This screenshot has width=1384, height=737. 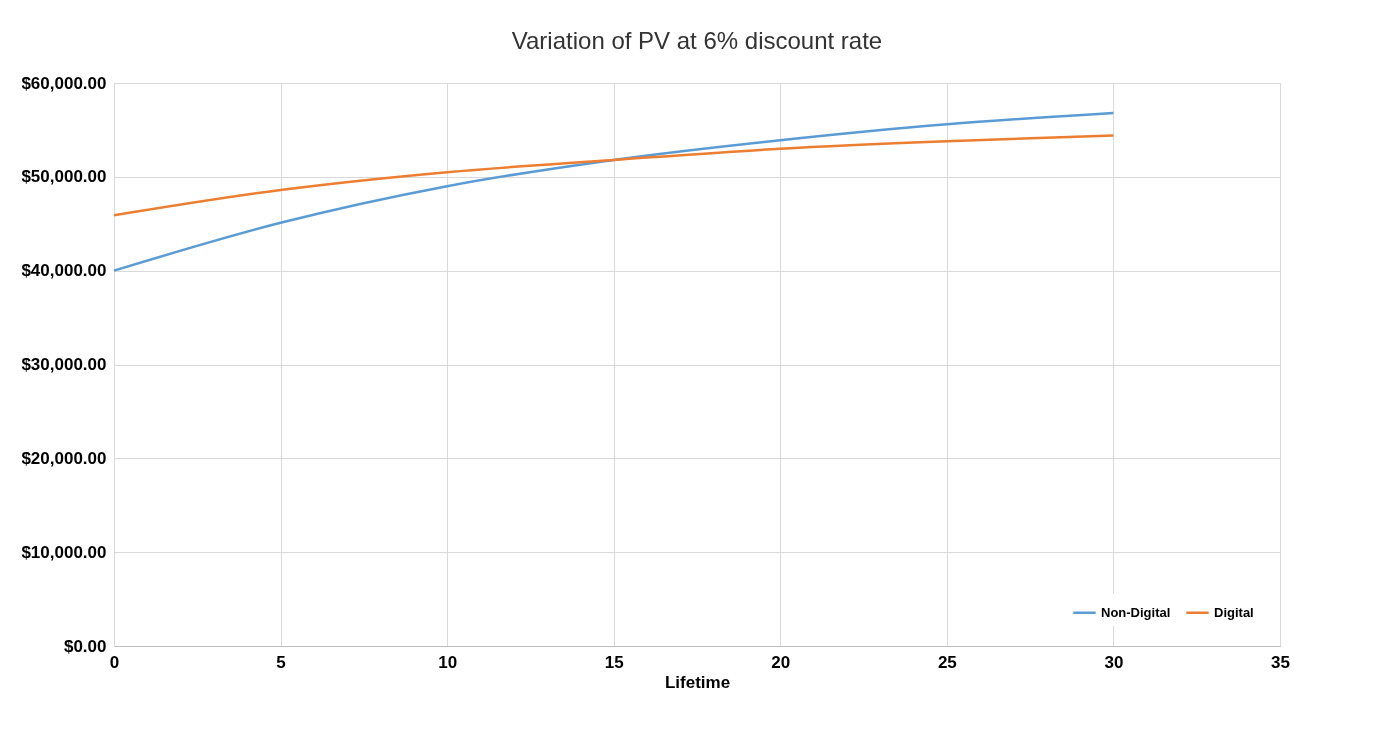 What do you see at coordinates (1114, 662) in the screenshot?
I see `x-tick-label: 30` at bounding box center [1114, 662].